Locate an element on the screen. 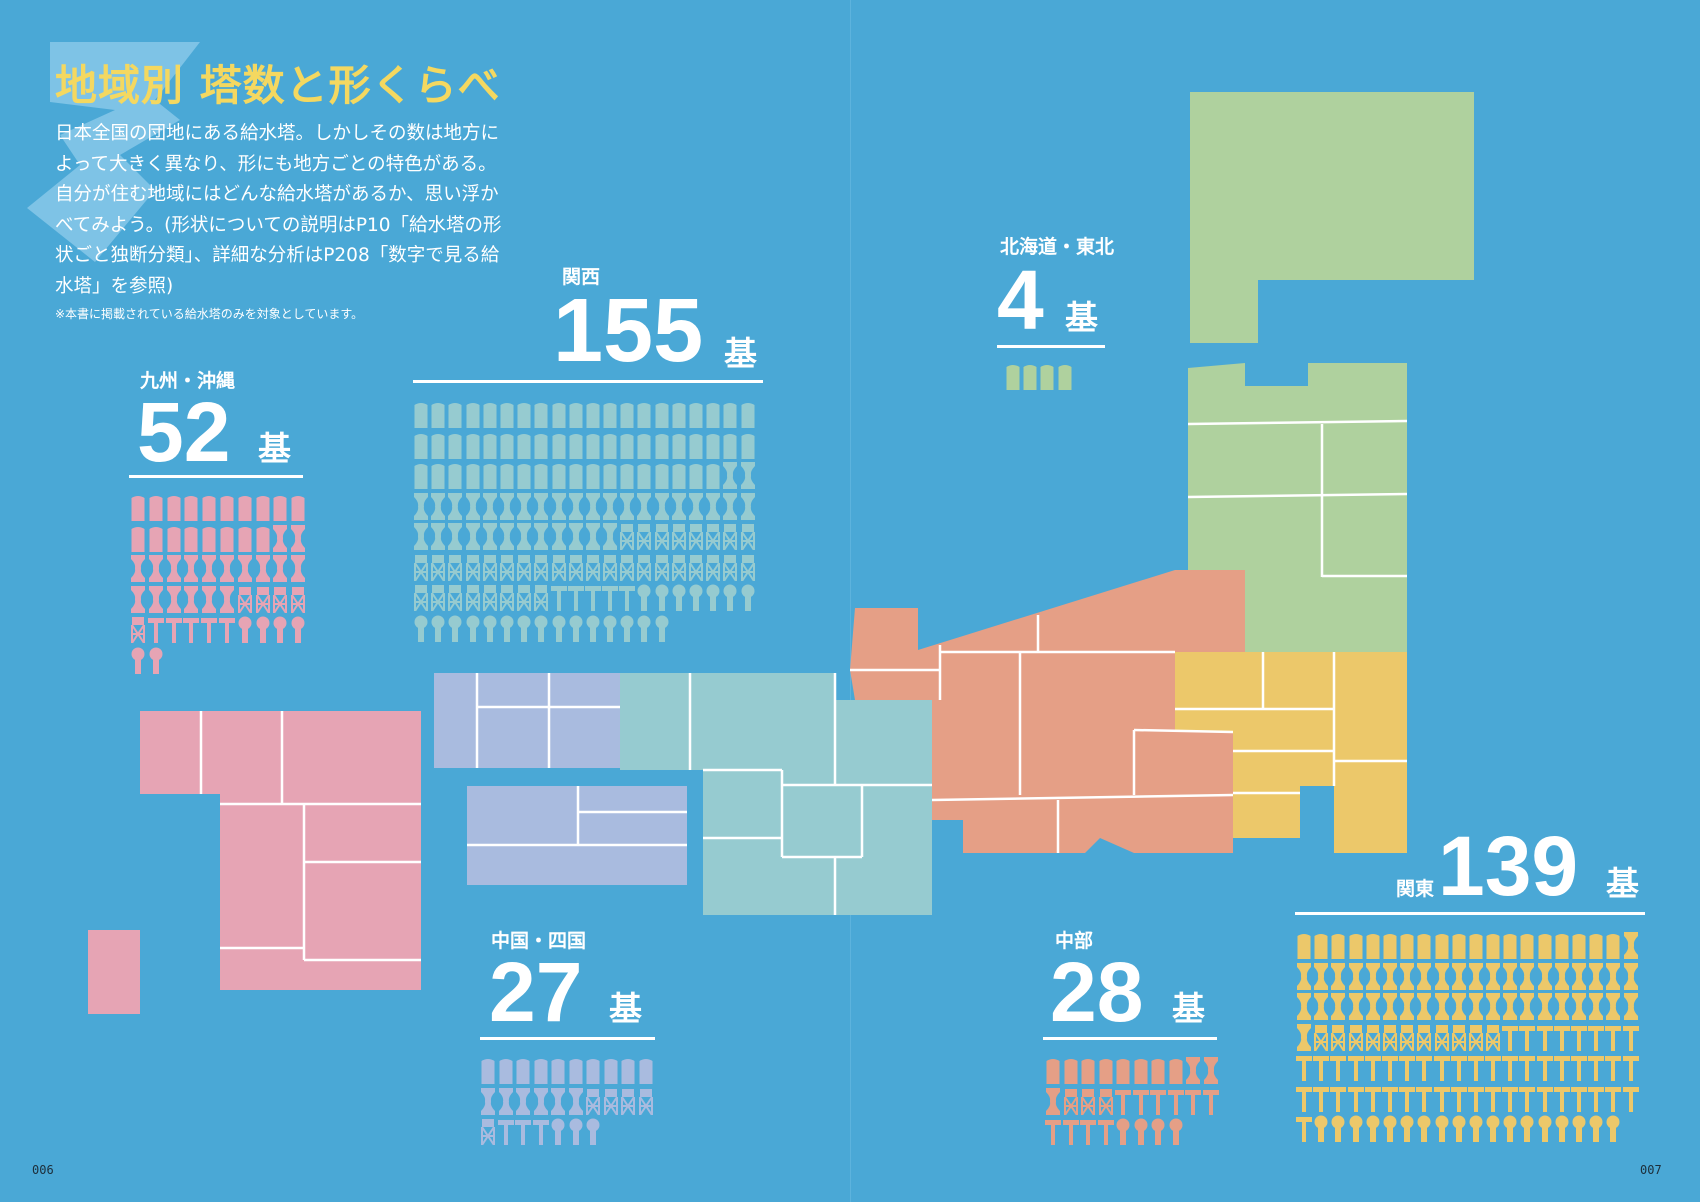 The width and height of the screenshot is (1700, 1202). footnote: ※本書に掲載されている給水塔のみを対象としています。 is located at coordinates (209, 314).